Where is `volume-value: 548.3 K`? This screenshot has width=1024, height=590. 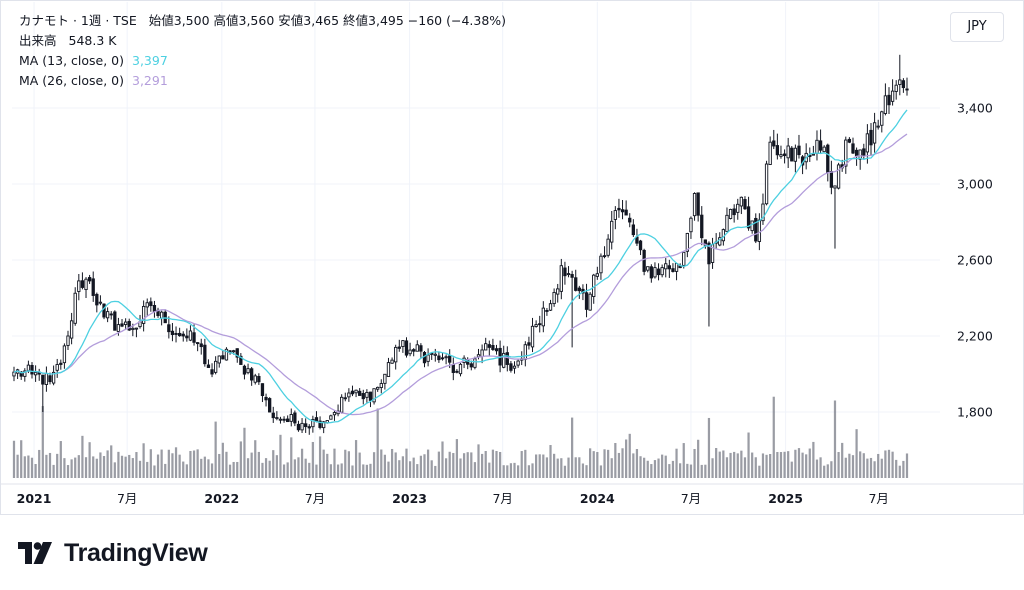
volume-value: 548.3 K is located at coordinates (92, 40).